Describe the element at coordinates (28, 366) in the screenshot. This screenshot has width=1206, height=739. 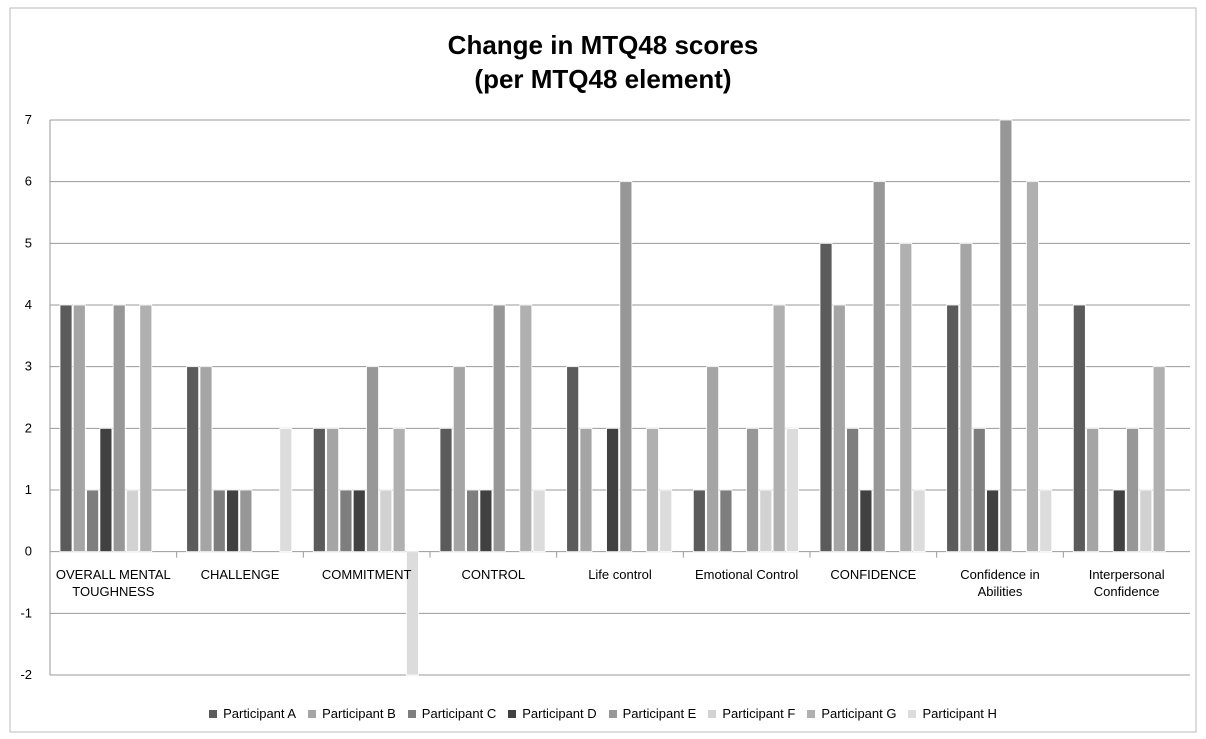
I see `y-tick-label: 3` at that location.